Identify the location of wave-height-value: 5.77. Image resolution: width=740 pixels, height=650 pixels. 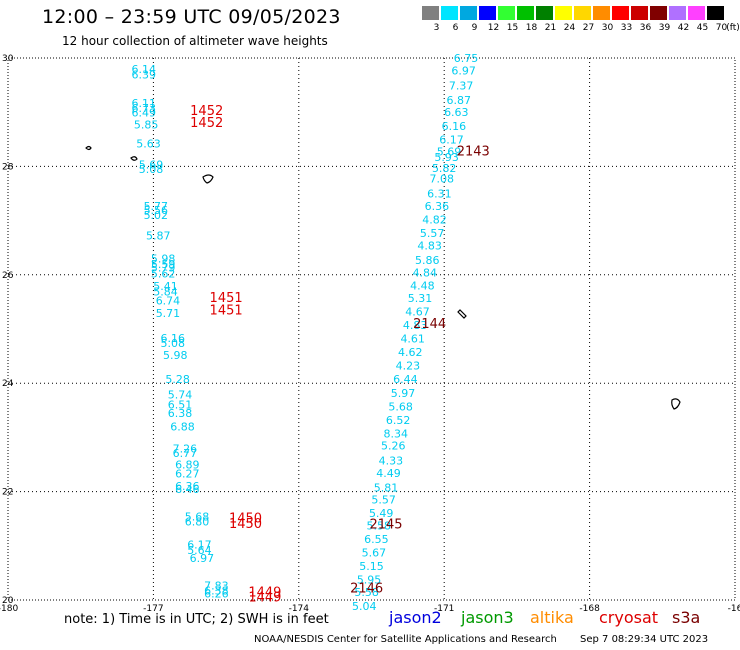
(156, 206).